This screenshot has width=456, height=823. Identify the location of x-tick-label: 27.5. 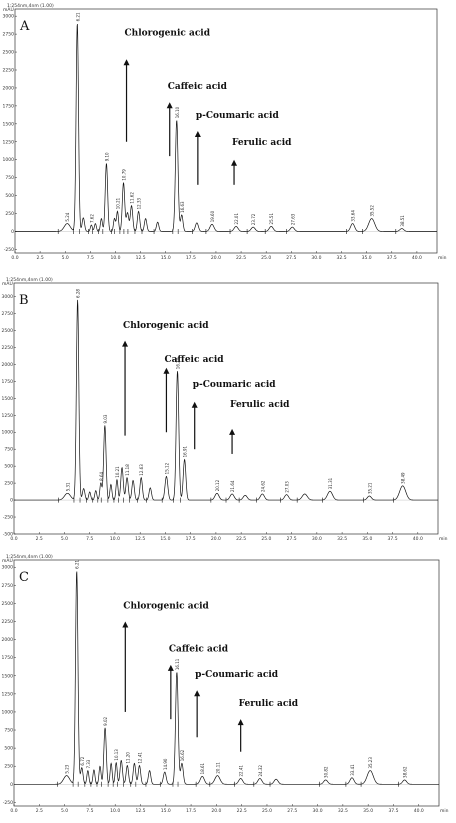
(292, 811).